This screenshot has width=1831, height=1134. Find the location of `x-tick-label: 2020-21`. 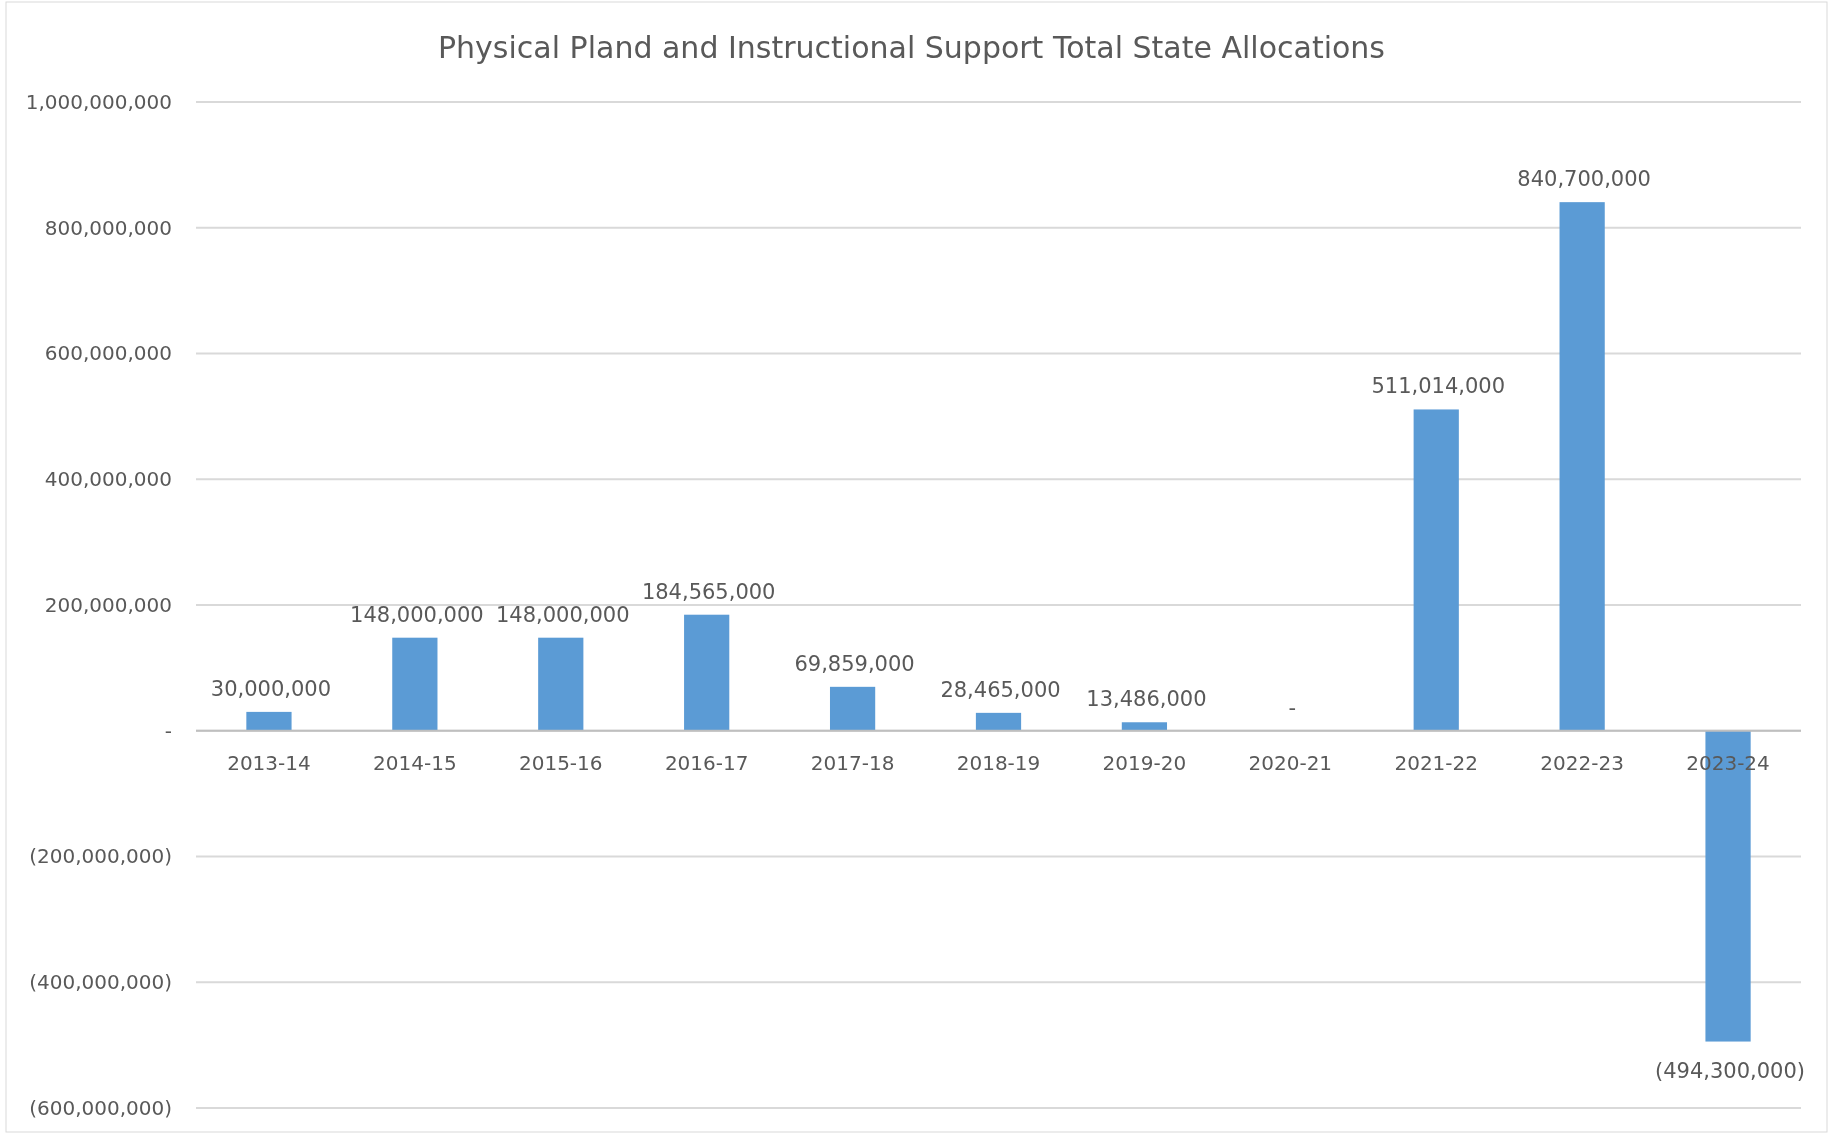

x-tick-label: 2020-21 is located at coordinates (1290, 762).